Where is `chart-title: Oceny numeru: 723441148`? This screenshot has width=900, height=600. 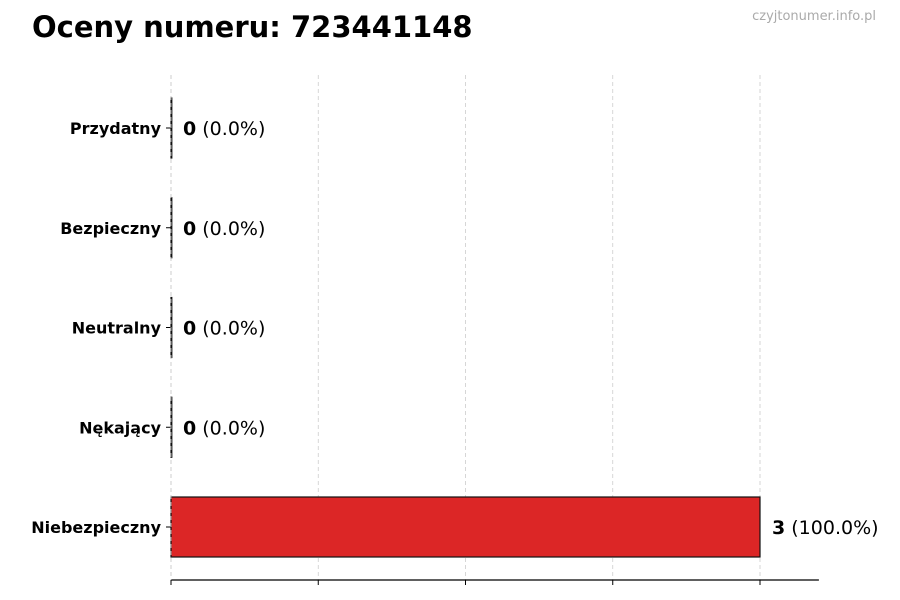
chart-title: Oceny numeru: 723441148 is located at coordinates (252, 27).